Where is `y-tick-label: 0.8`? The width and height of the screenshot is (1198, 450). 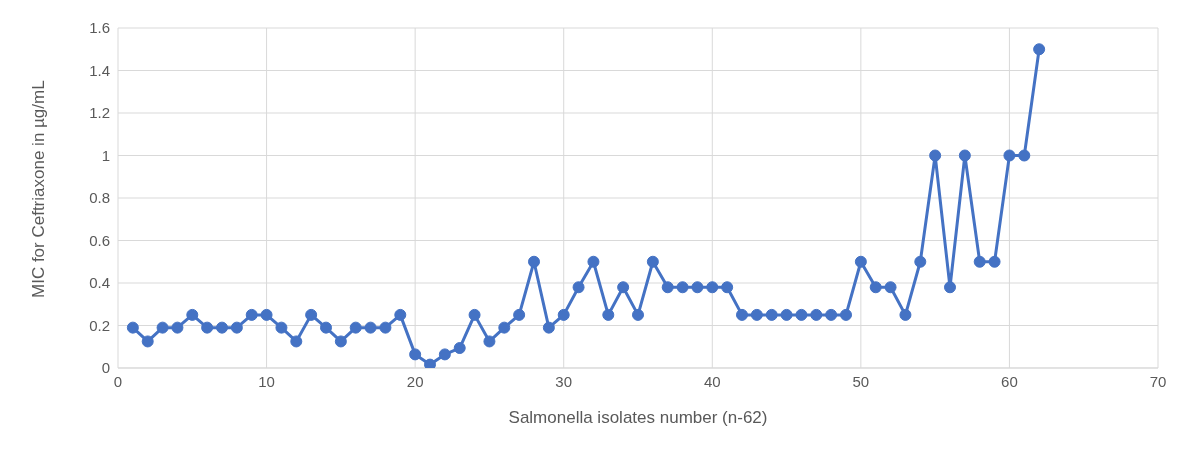 y-tick-label: 0.8 is located at coordinates (99, 198).